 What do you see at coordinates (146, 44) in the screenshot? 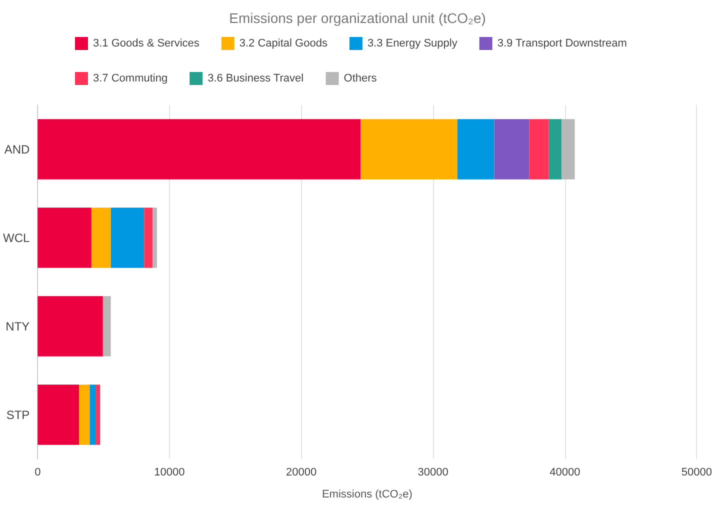
I see `legend-label: 3.1 Goods & Services` at bounding box center [146, 44].